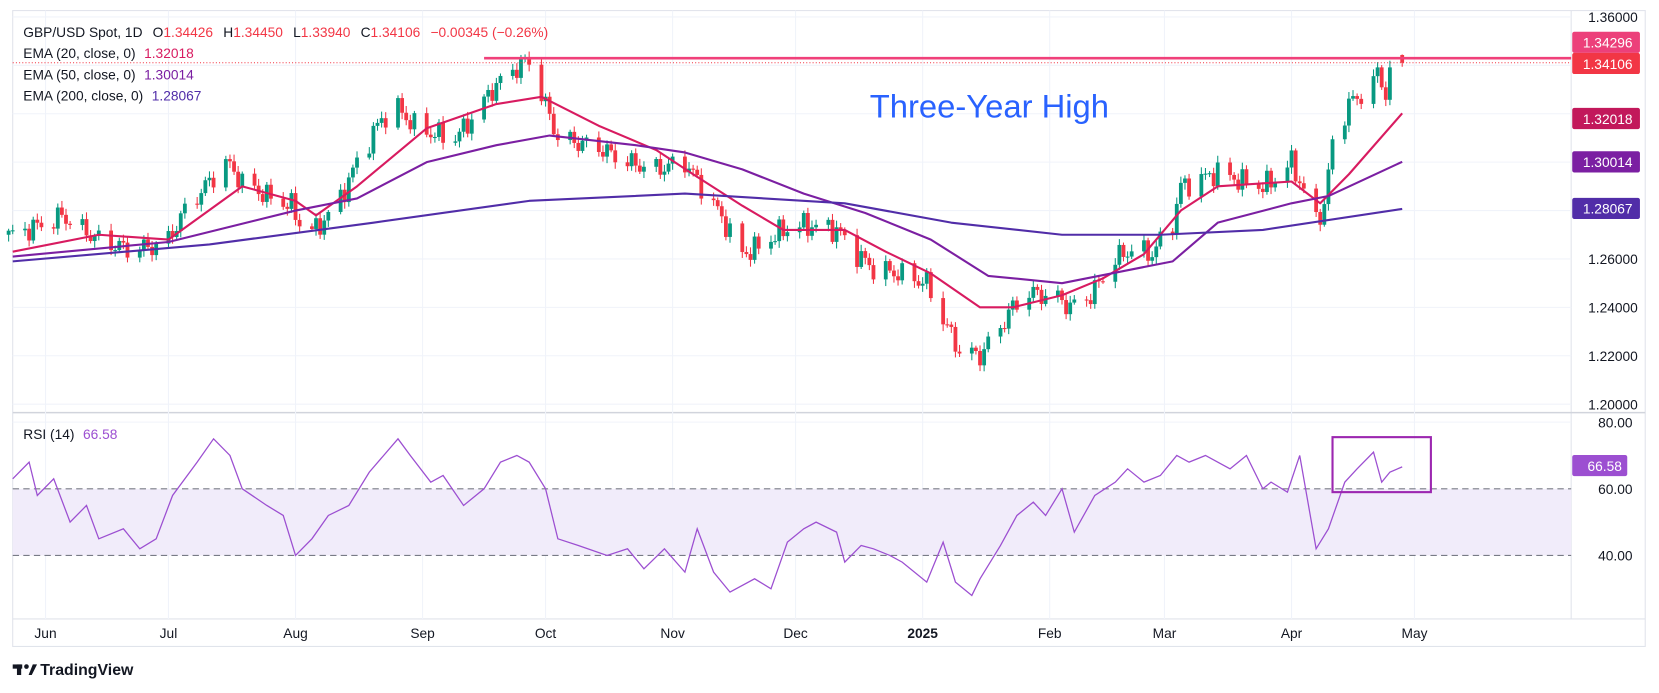 The width and height of the screenshot is (1659, 693). Describe the element at coordinates (989, 105) in the screenshot. I see `three-year-high-annotation: Three-Year High` at that location.